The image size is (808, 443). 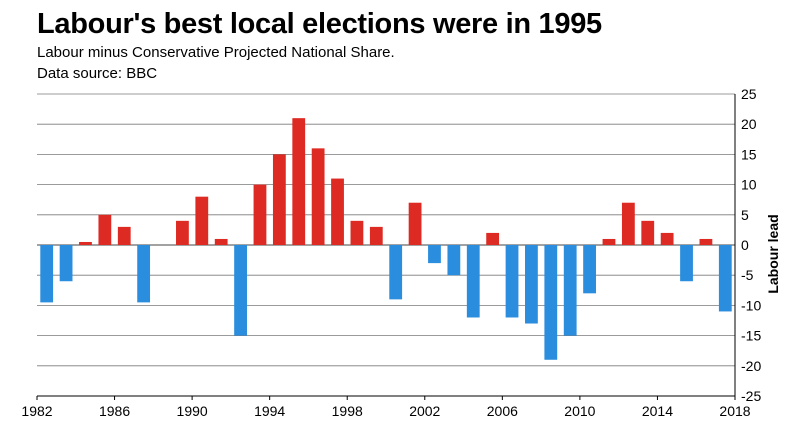 What do you see at coordinates (751, 305) in the screenshot?
I see `y-tick-label: -10` at bounding box center [751, 305].